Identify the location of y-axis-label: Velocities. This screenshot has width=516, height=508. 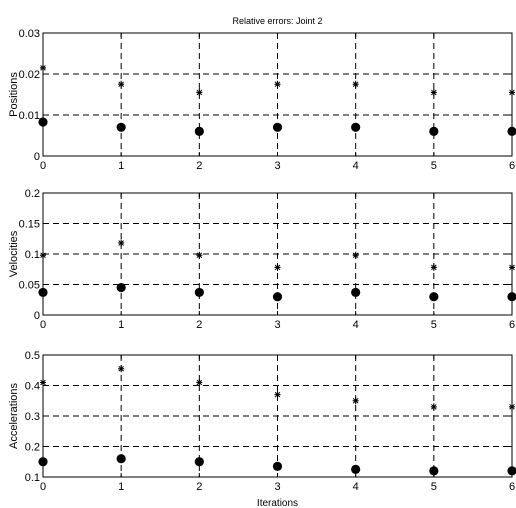
(14, 253).